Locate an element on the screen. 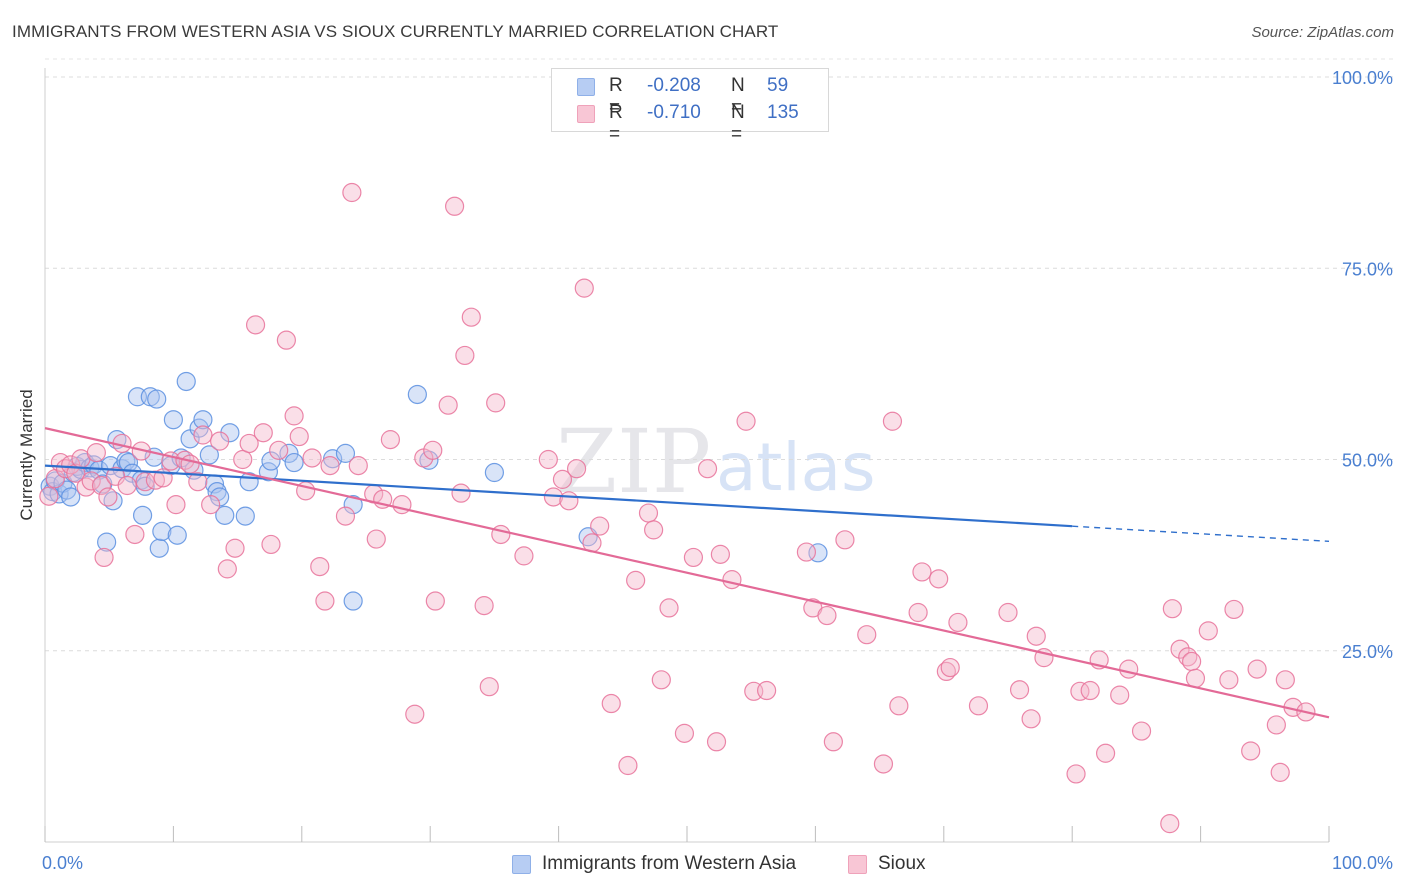 This screenshot has height=892, width=1406. y-tick-label-100: 100.0% is located at coordinates (1362, 78).